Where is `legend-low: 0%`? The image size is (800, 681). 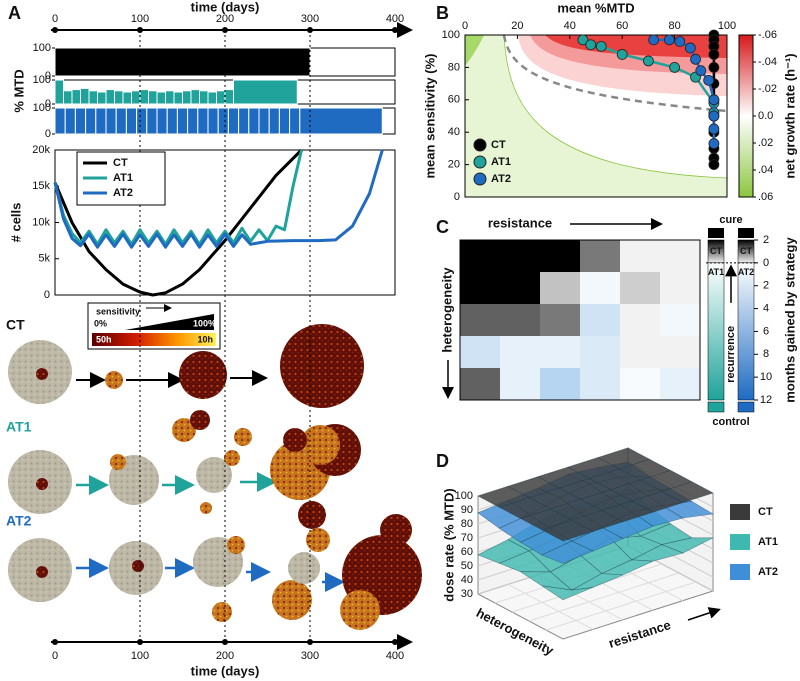
legend-low: 0% is located at coordinates (100, 323).